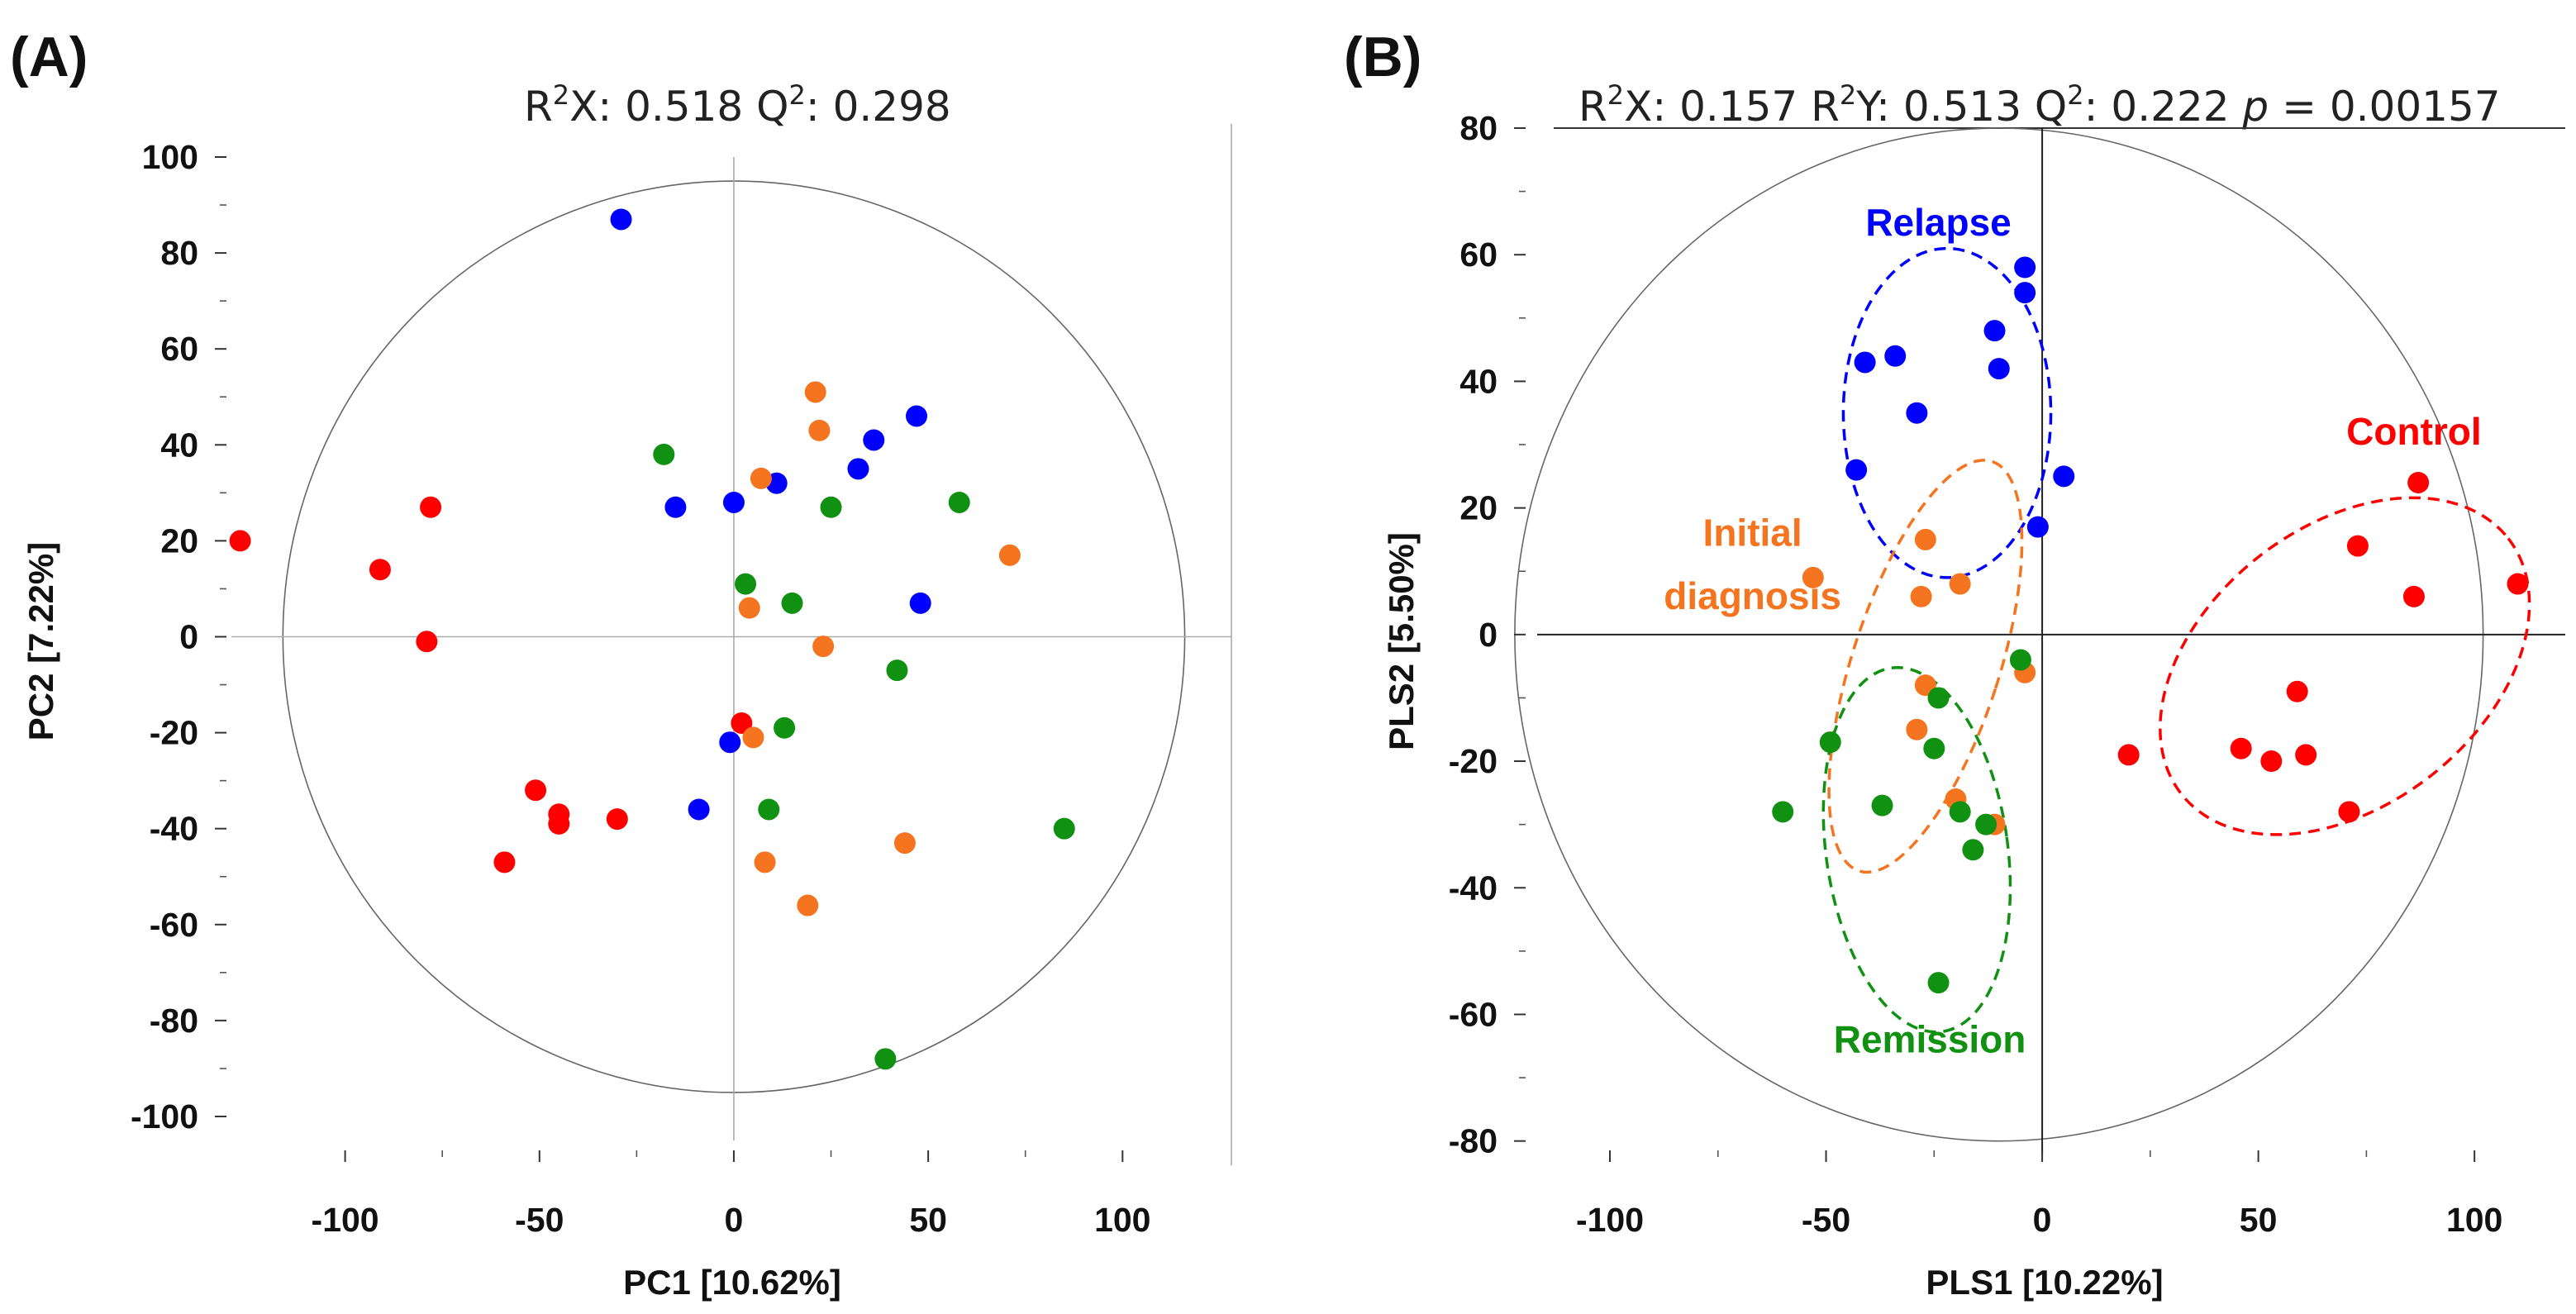  Describe the element at coordinates (1826, 1220) in the screenshot. I see `panel-b-xtick-label: -50` at that location.